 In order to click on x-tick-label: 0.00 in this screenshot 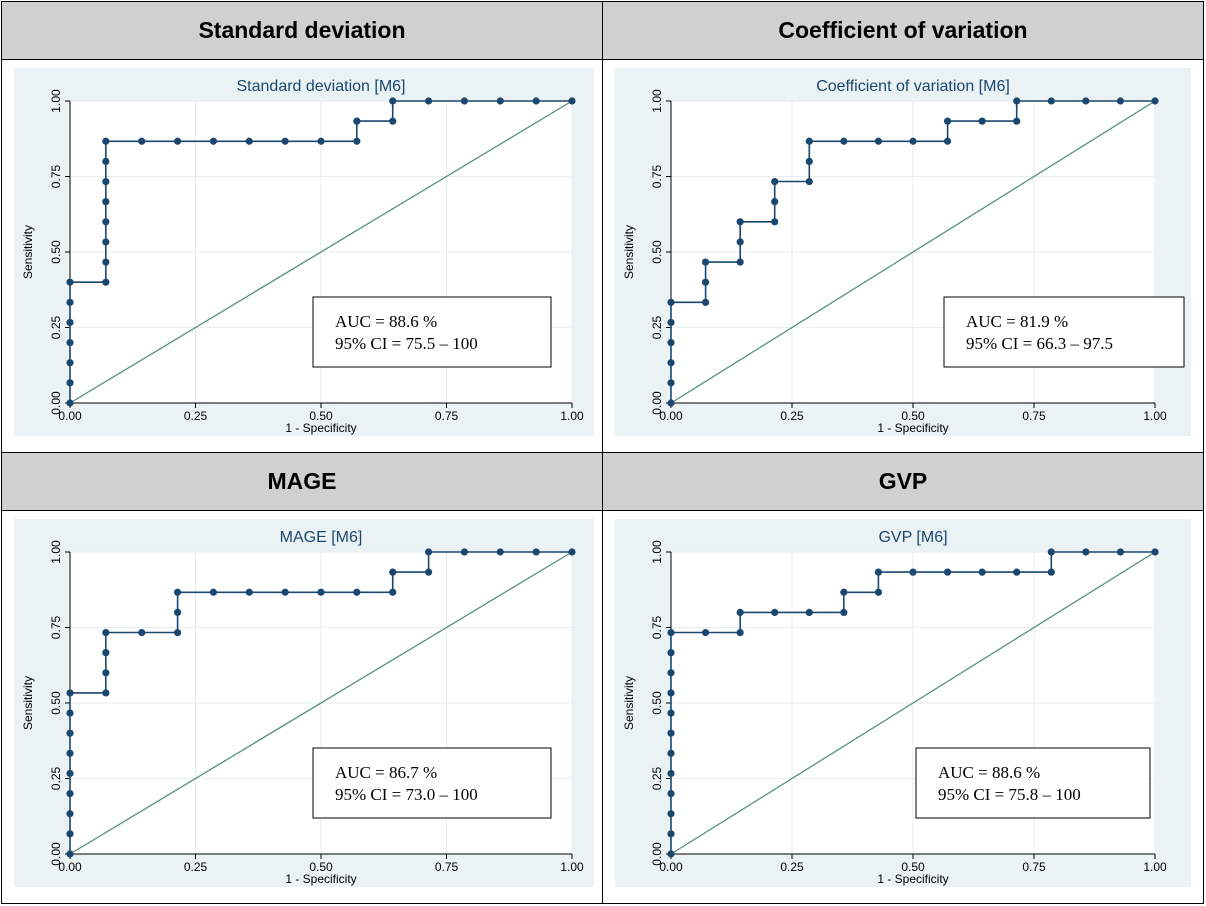, I will do `click(671, 867)`.